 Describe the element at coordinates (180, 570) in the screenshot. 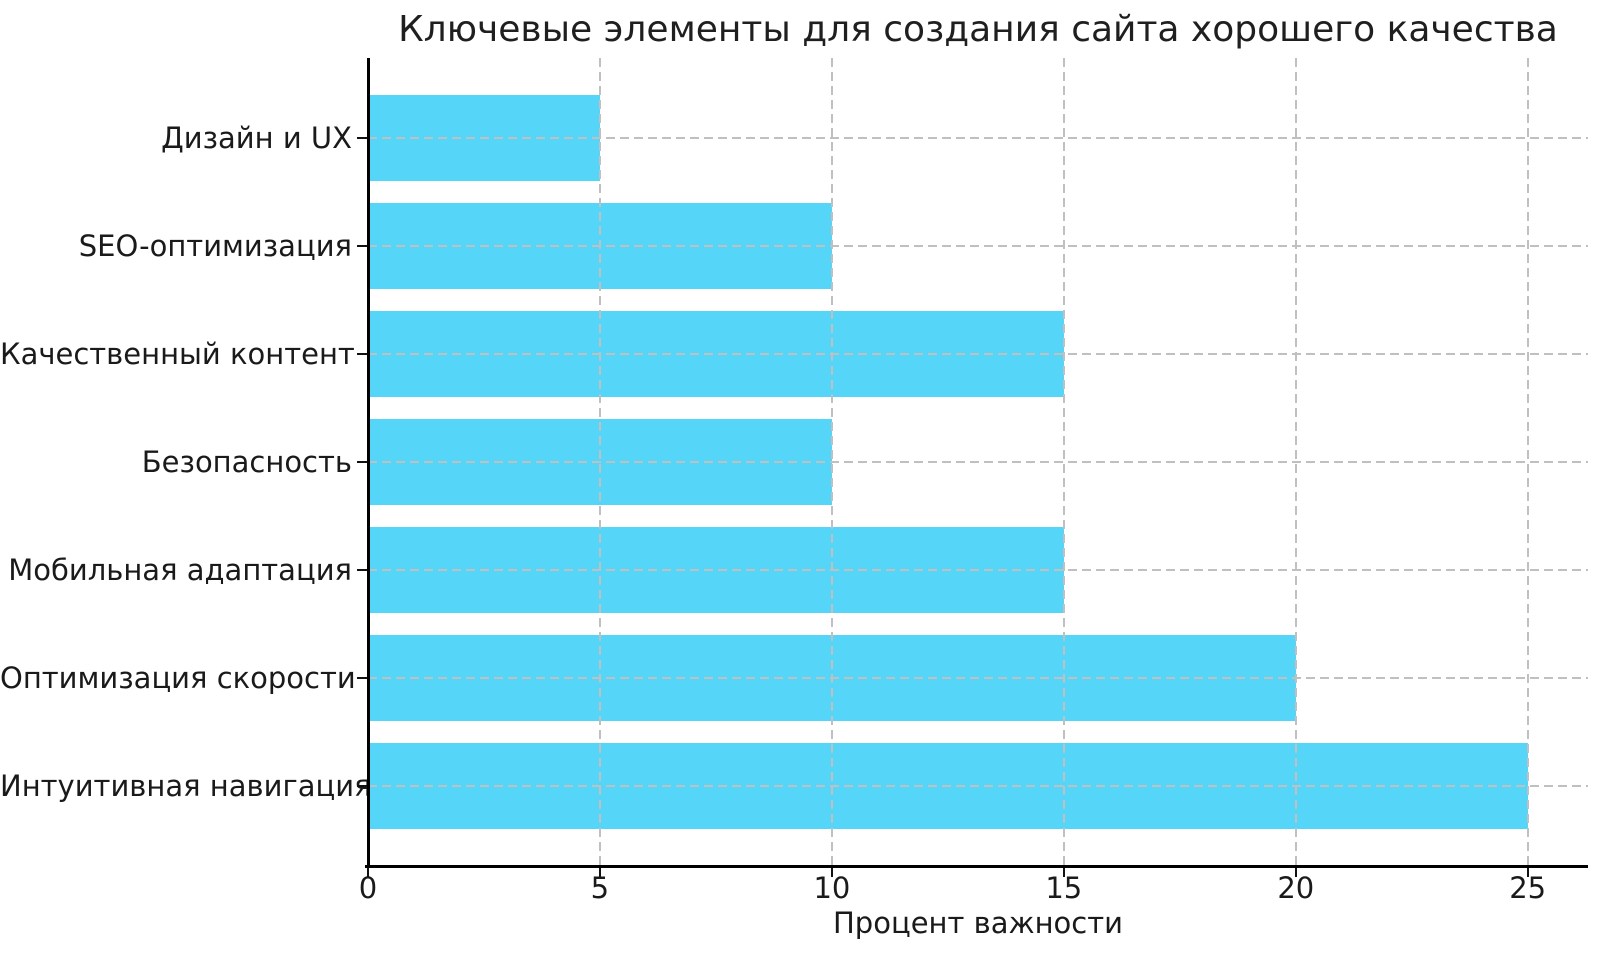

I see `y-tick-label: Мобильная адаптация` at that location.